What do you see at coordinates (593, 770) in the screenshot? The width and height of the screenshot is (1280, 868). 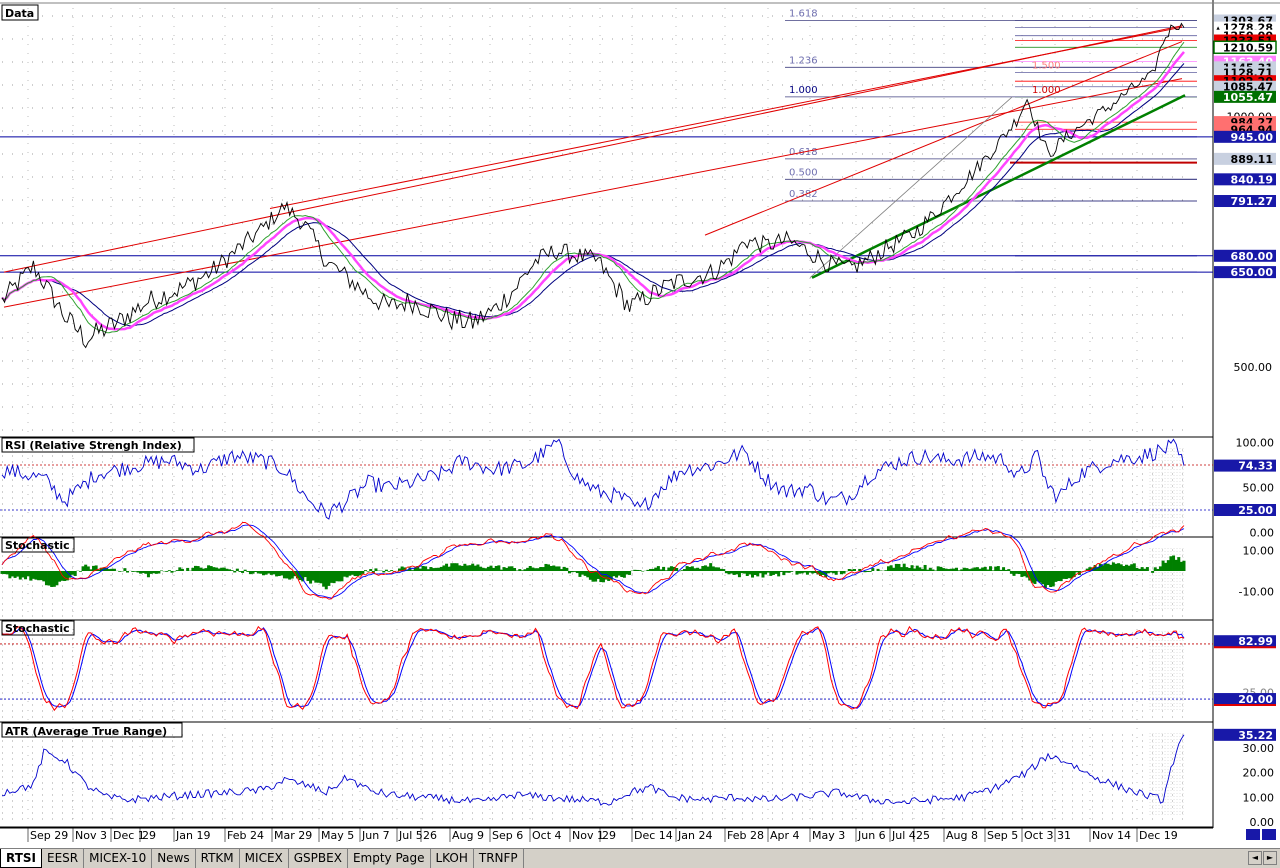 I see `atr-line` at bounding box center [593, 770].